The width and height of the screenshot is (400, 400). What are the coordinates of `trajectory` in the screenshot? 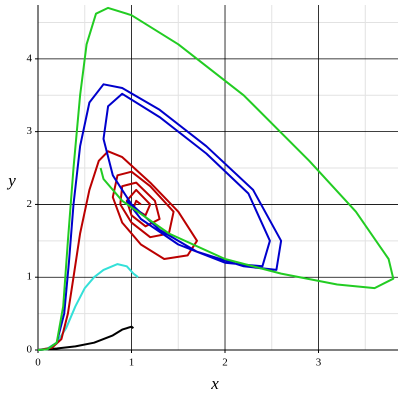 It's located at (86, 338).